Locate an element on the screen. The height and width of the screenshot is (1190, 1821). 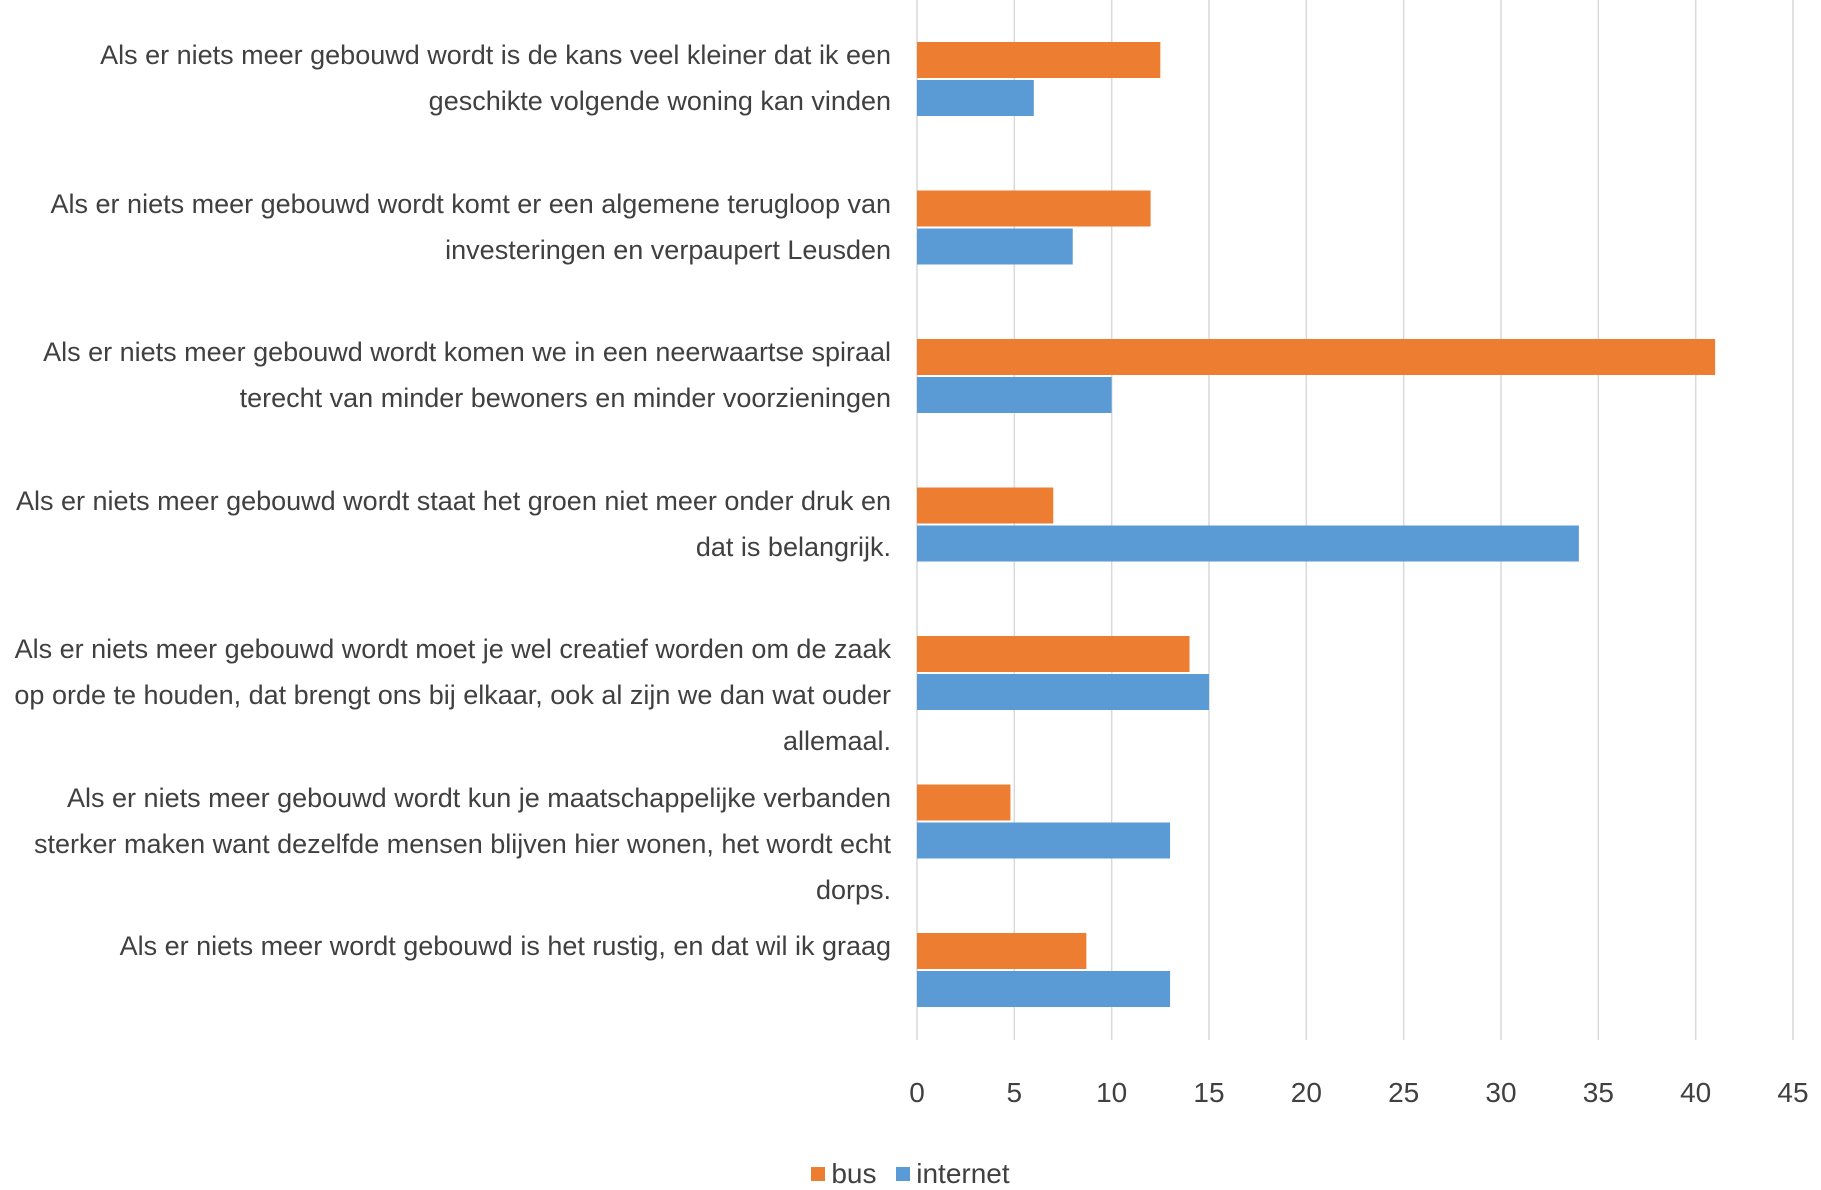
x-tick-label: 10 is located at coordinates (1111, 1092).